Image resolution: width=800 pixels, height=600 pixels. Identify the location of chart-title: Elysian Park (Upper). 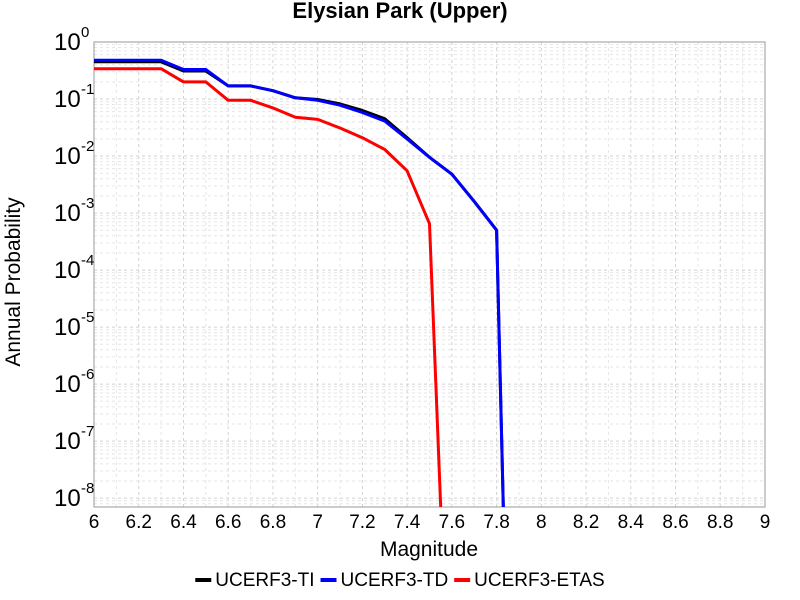
(399, 11).